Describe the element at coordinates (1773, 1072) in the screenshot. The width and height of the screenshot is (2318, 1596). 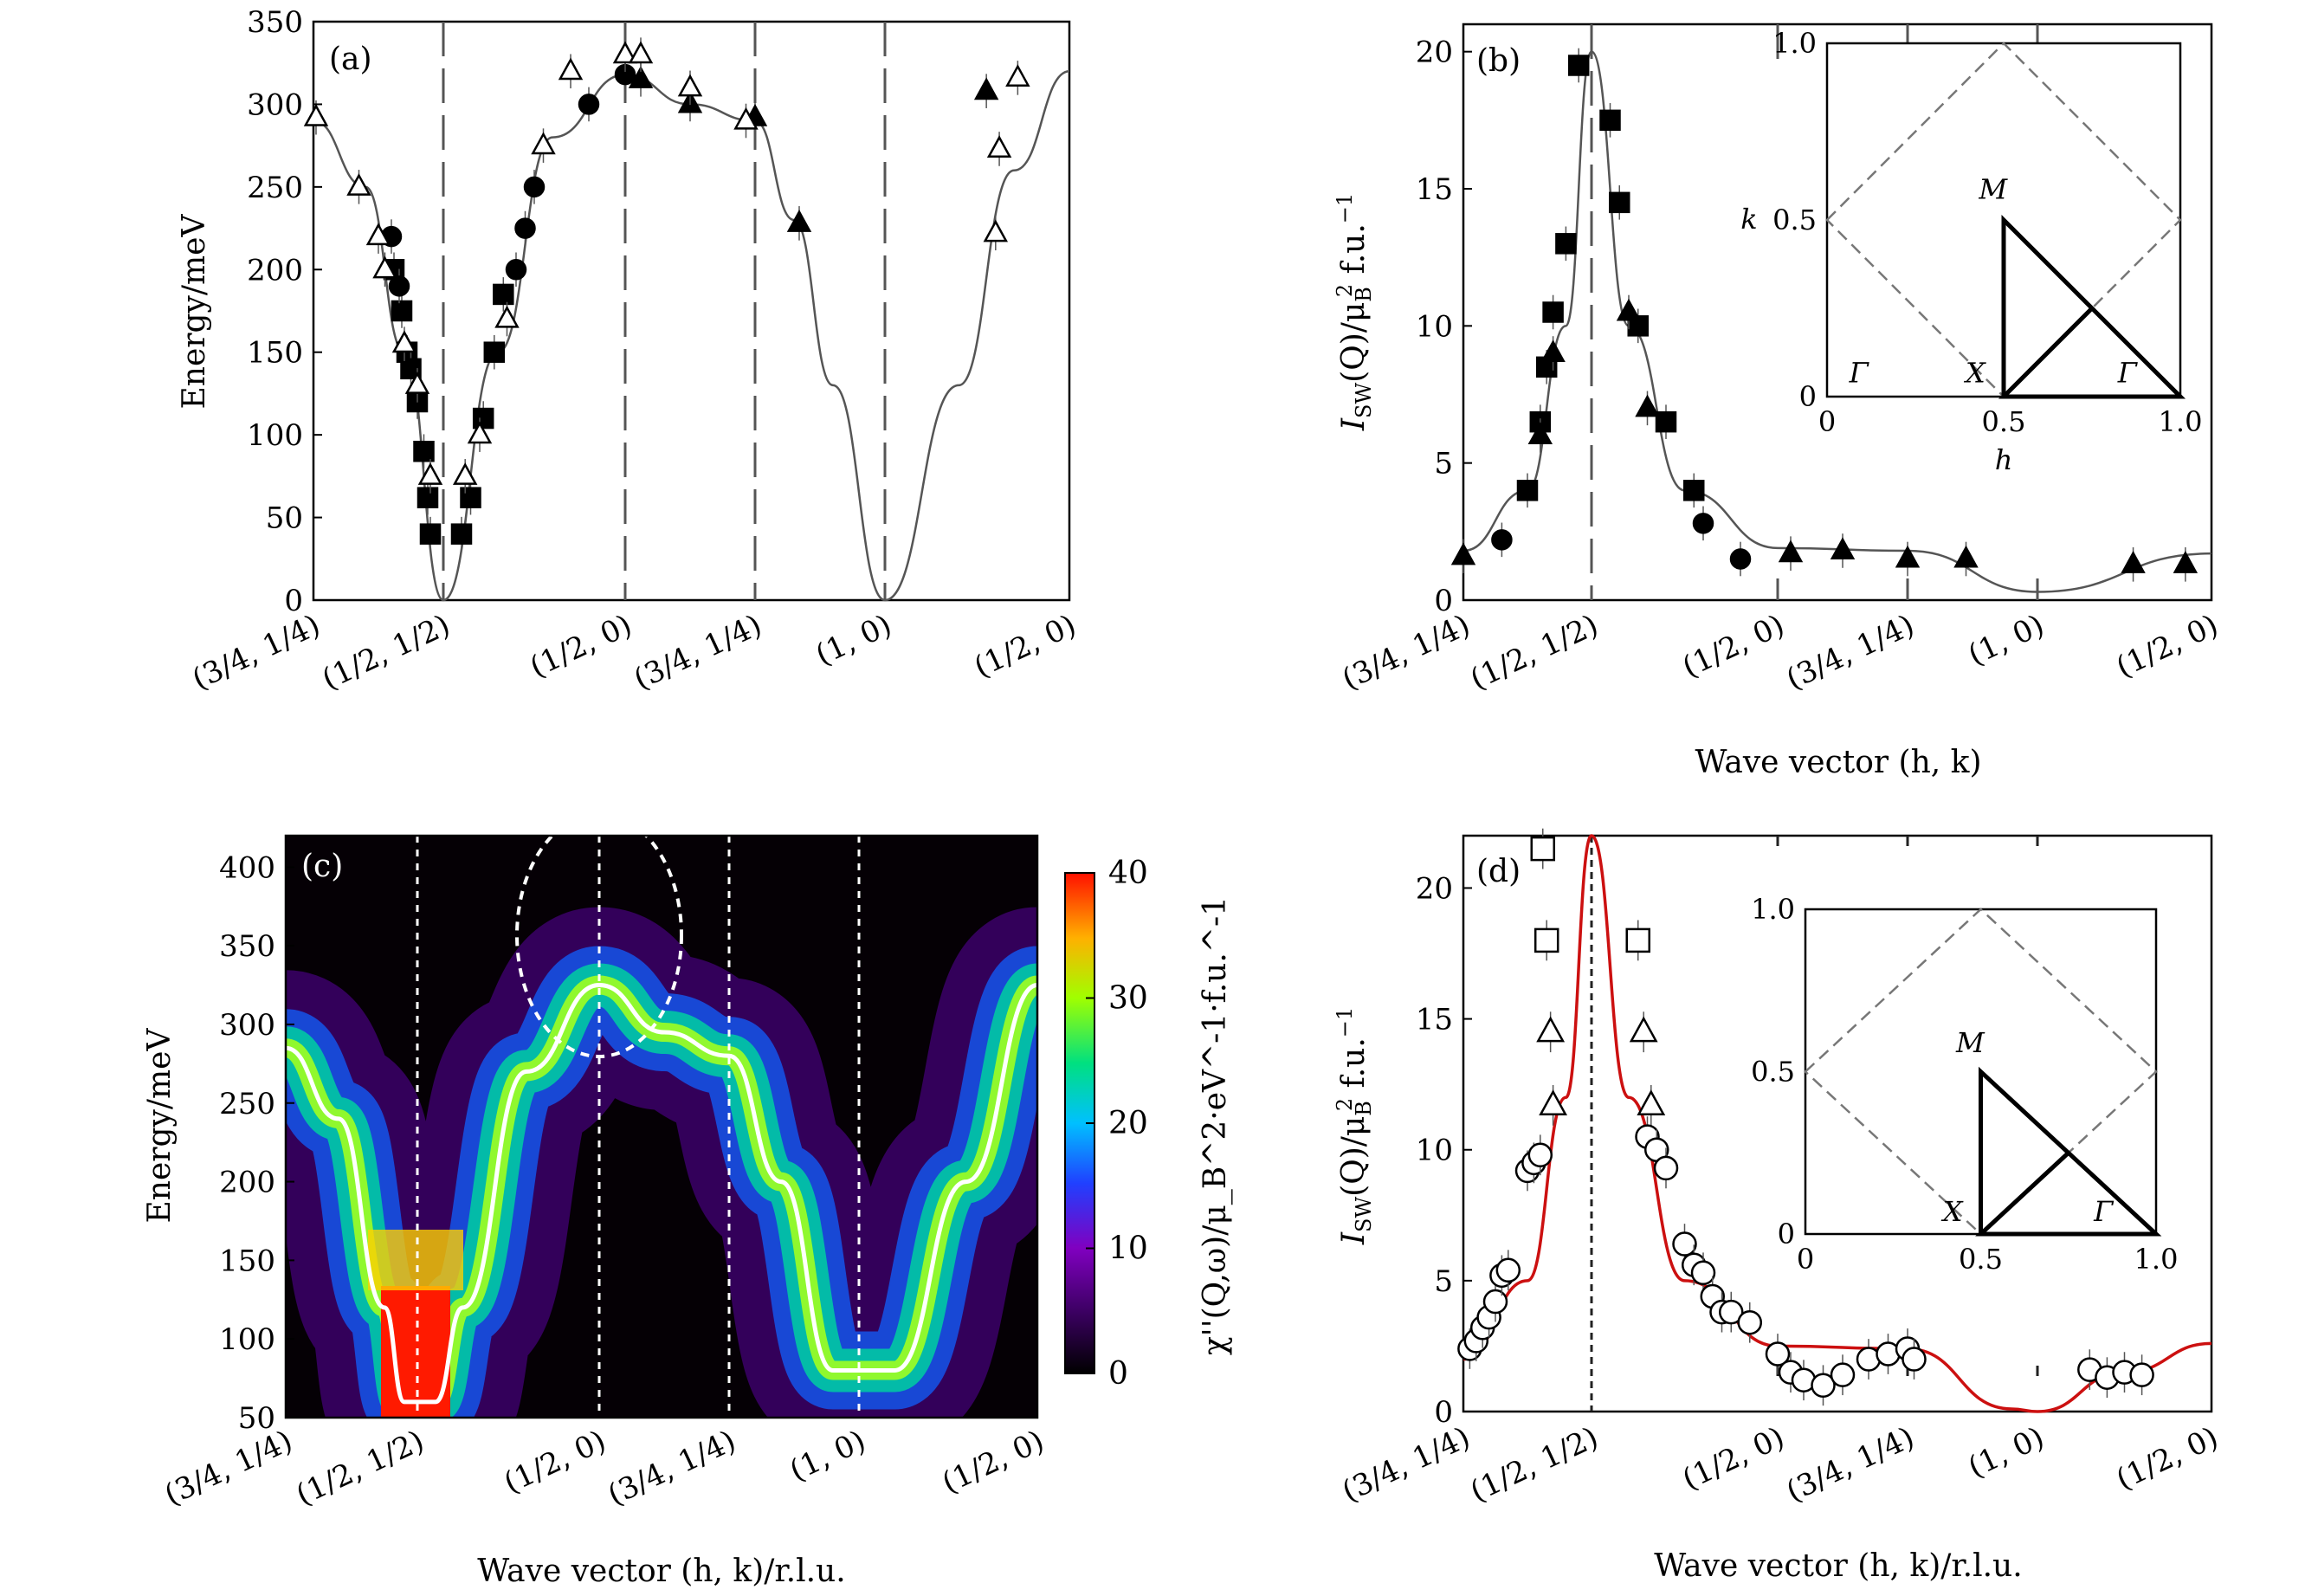
I see `inset-y-tick: 0.5` at that location.